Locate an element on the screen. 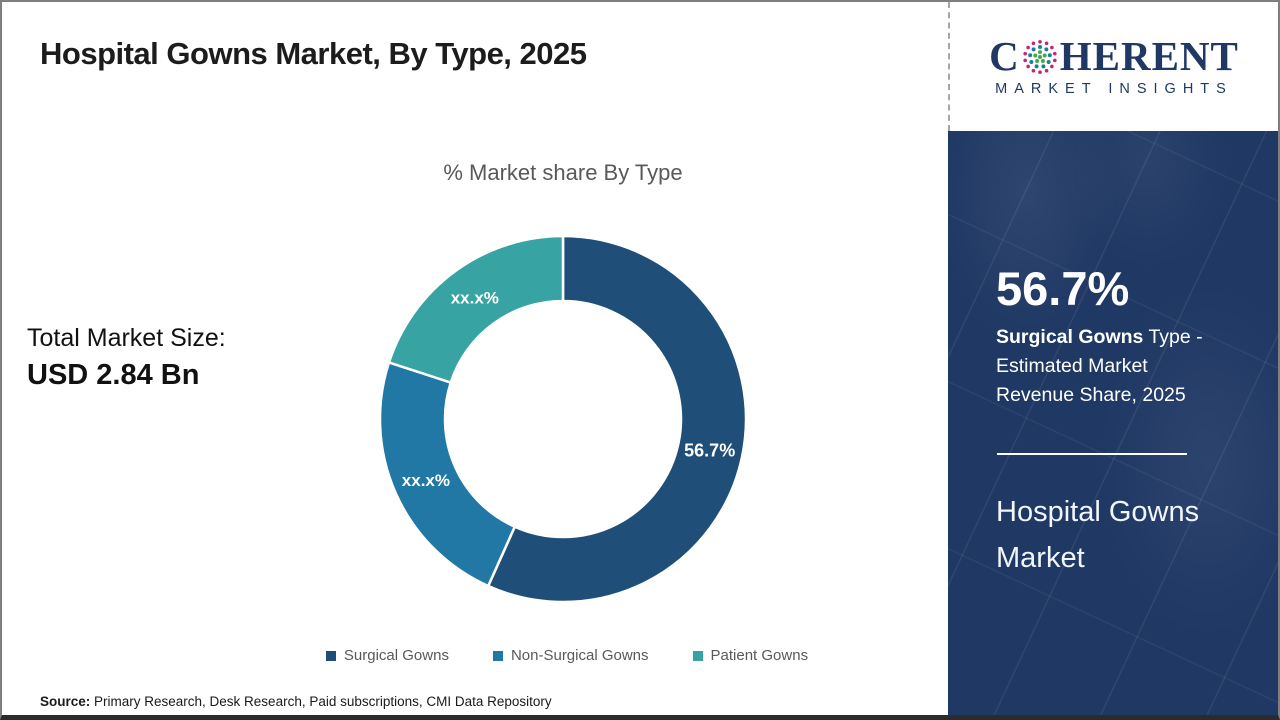 Image resolution: width=1280 pixels, height=720 pixels. legend-label: Surgical Gowns is located at coordinates (396, 655).